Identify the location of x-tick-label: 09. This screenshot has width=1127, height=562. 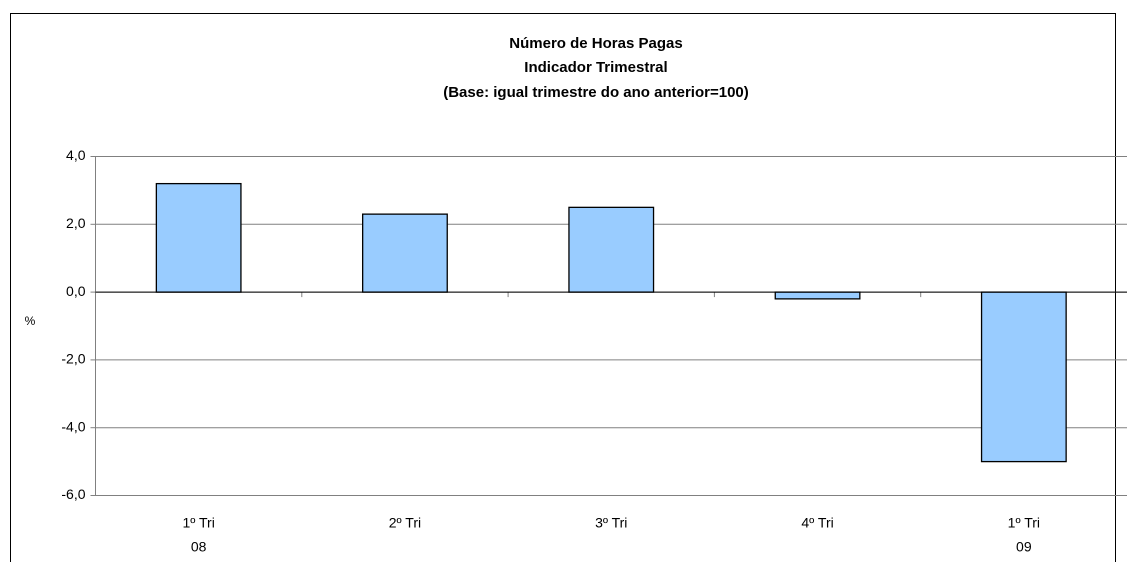
(1024, 547).